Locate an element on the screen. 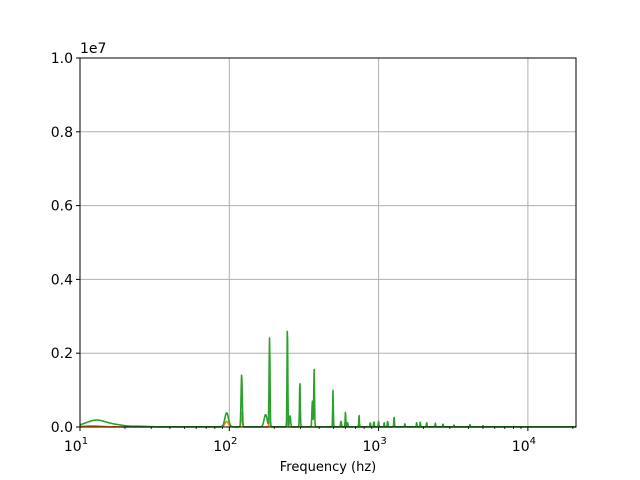 The image size is (640, 480). x-tick-label: 10¹ is located at coordinates (76, 445).